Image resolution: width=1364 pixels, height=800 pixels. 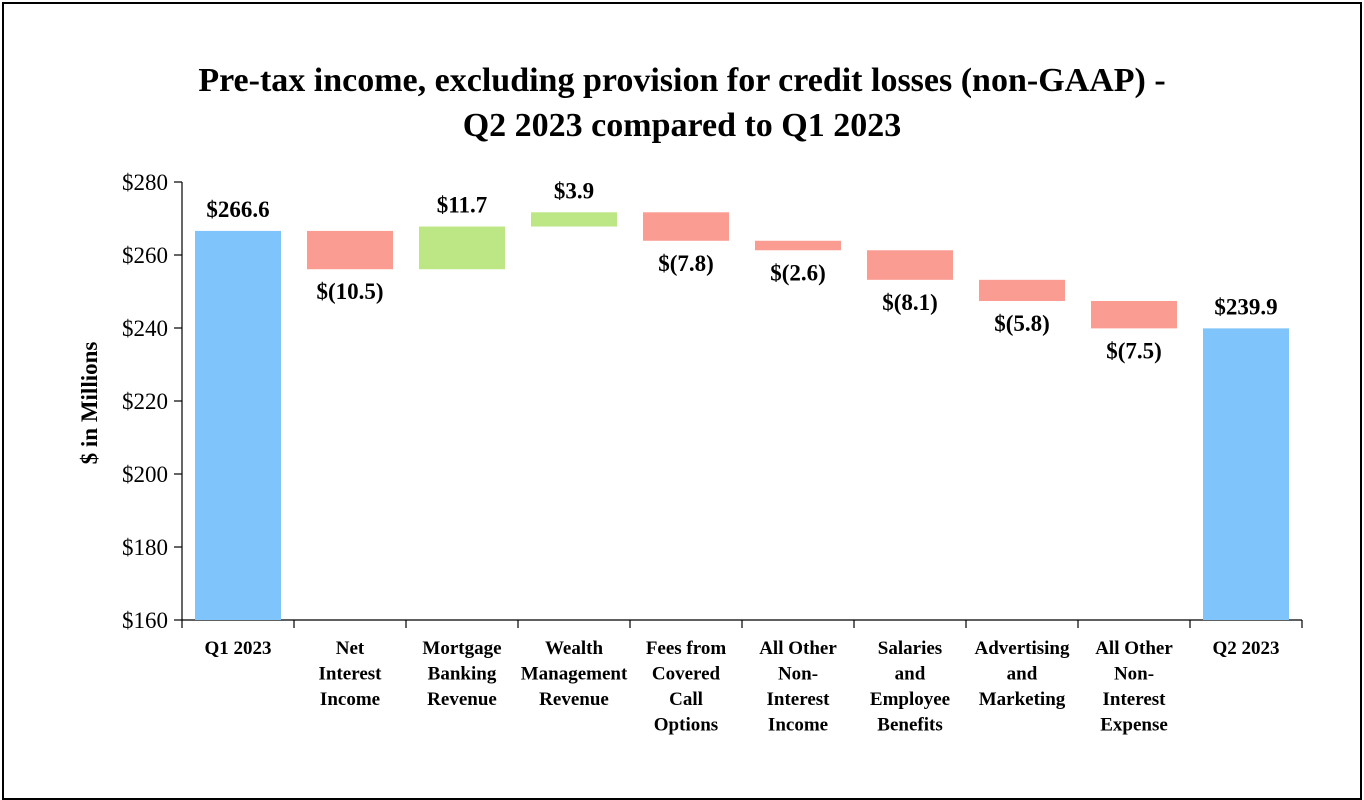 I want to click on category-label: Advertising and Marketing, so click(x=1023, y=674).